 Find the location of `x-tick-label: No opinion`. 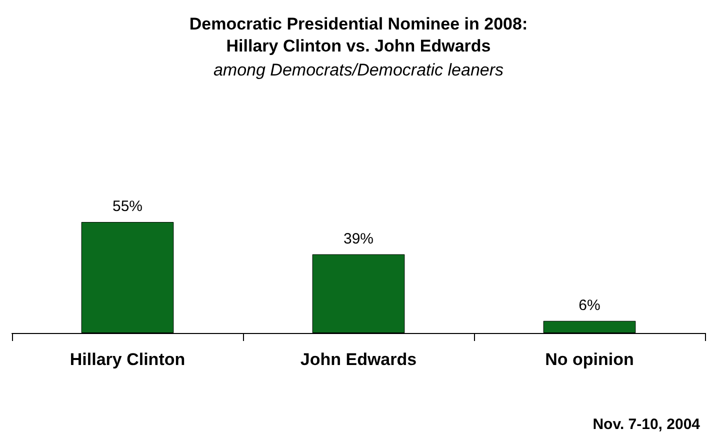

x-tick-label: No opinion is located at coordinates (589, 359).